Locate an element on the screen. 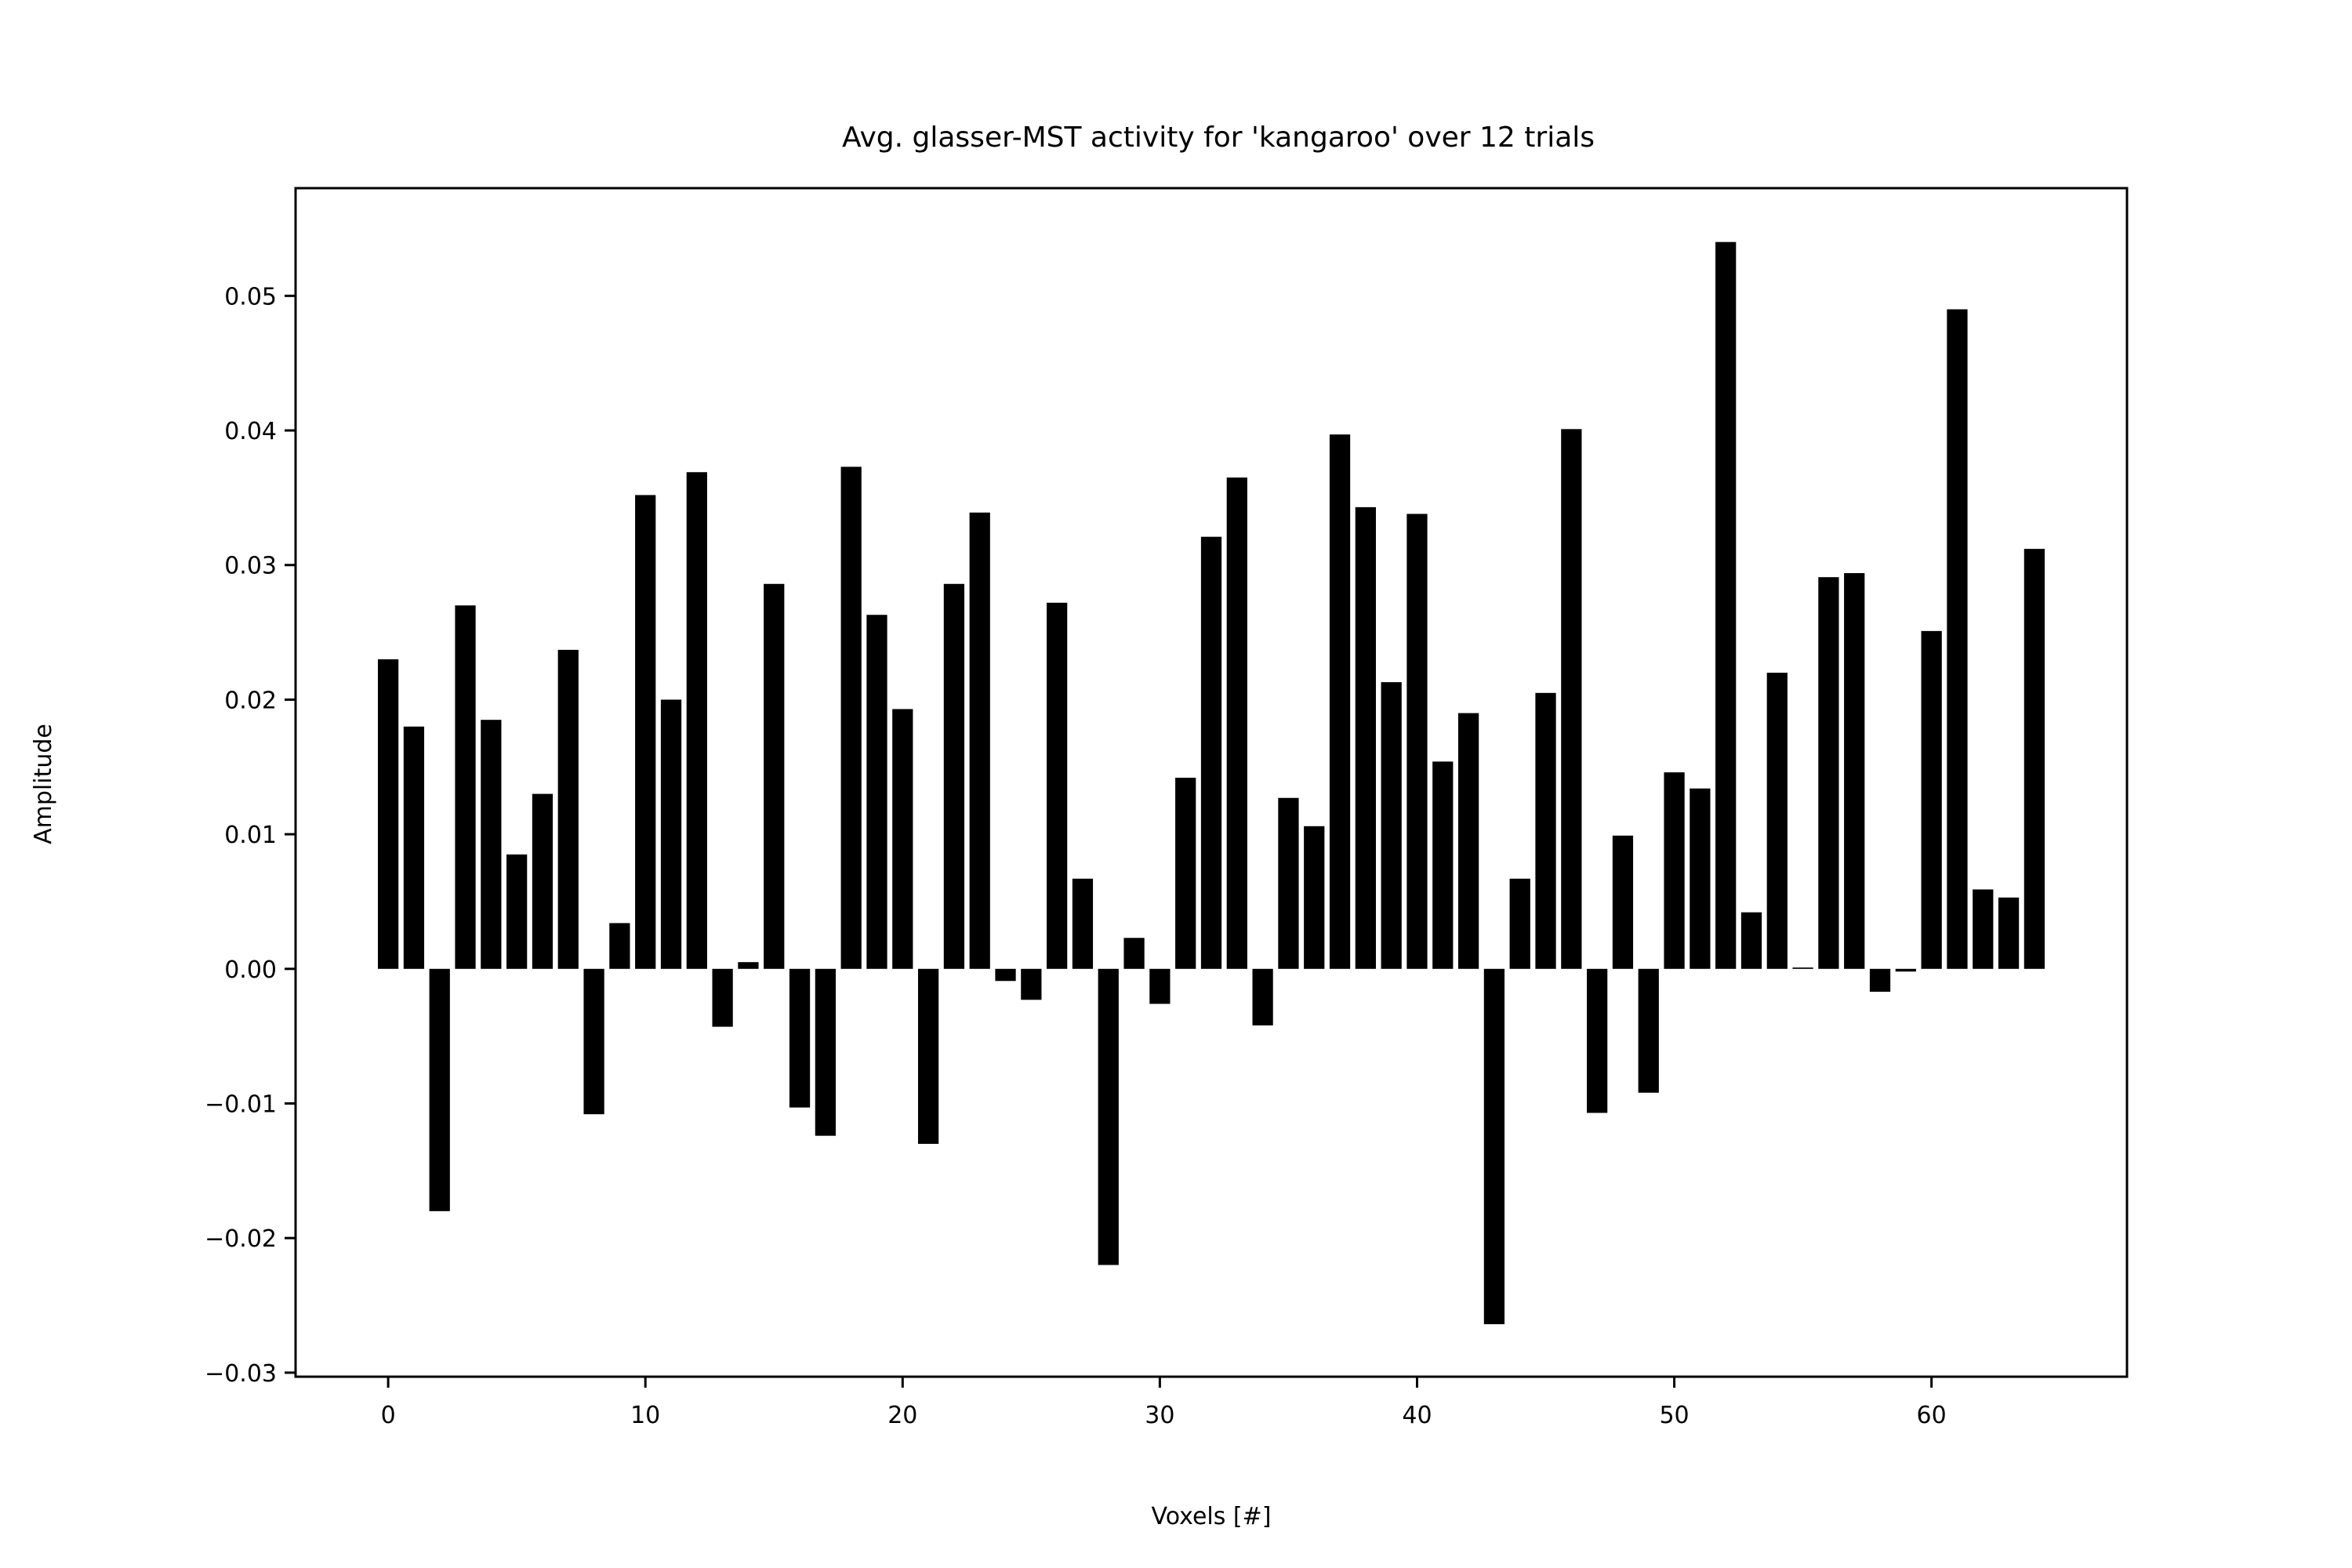 The image size is (2352, 1568). y-tick-label: 0.01 is located at coordinates (250, 835).